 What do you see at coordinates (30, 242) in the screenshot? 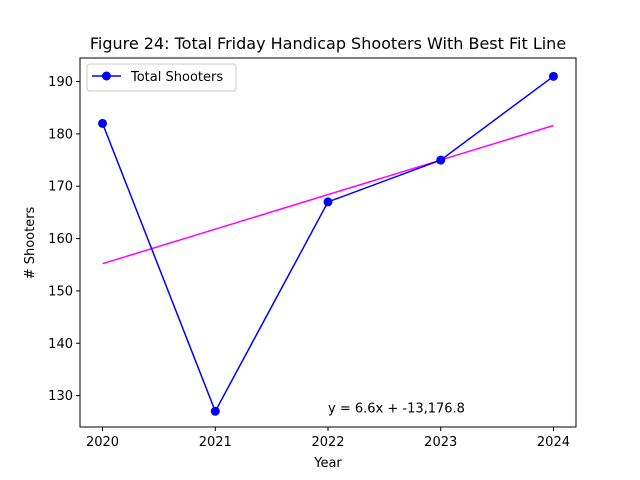
I see `y-axis-label: # Shooters` at bounding box center [30, 242].